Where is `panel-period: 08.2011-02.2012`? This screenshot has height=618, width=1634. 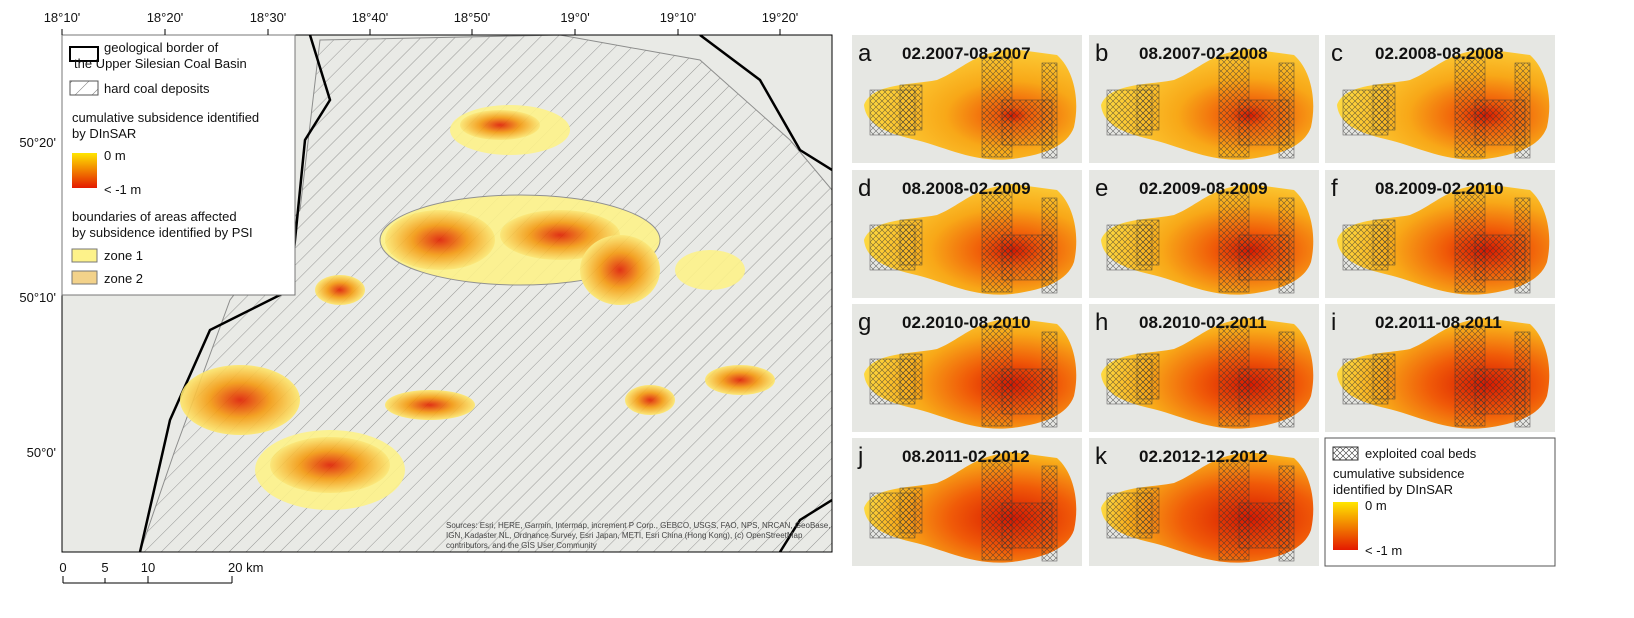 panel-period: 08.2011-02.2012 is located at coordinates (966, 456).